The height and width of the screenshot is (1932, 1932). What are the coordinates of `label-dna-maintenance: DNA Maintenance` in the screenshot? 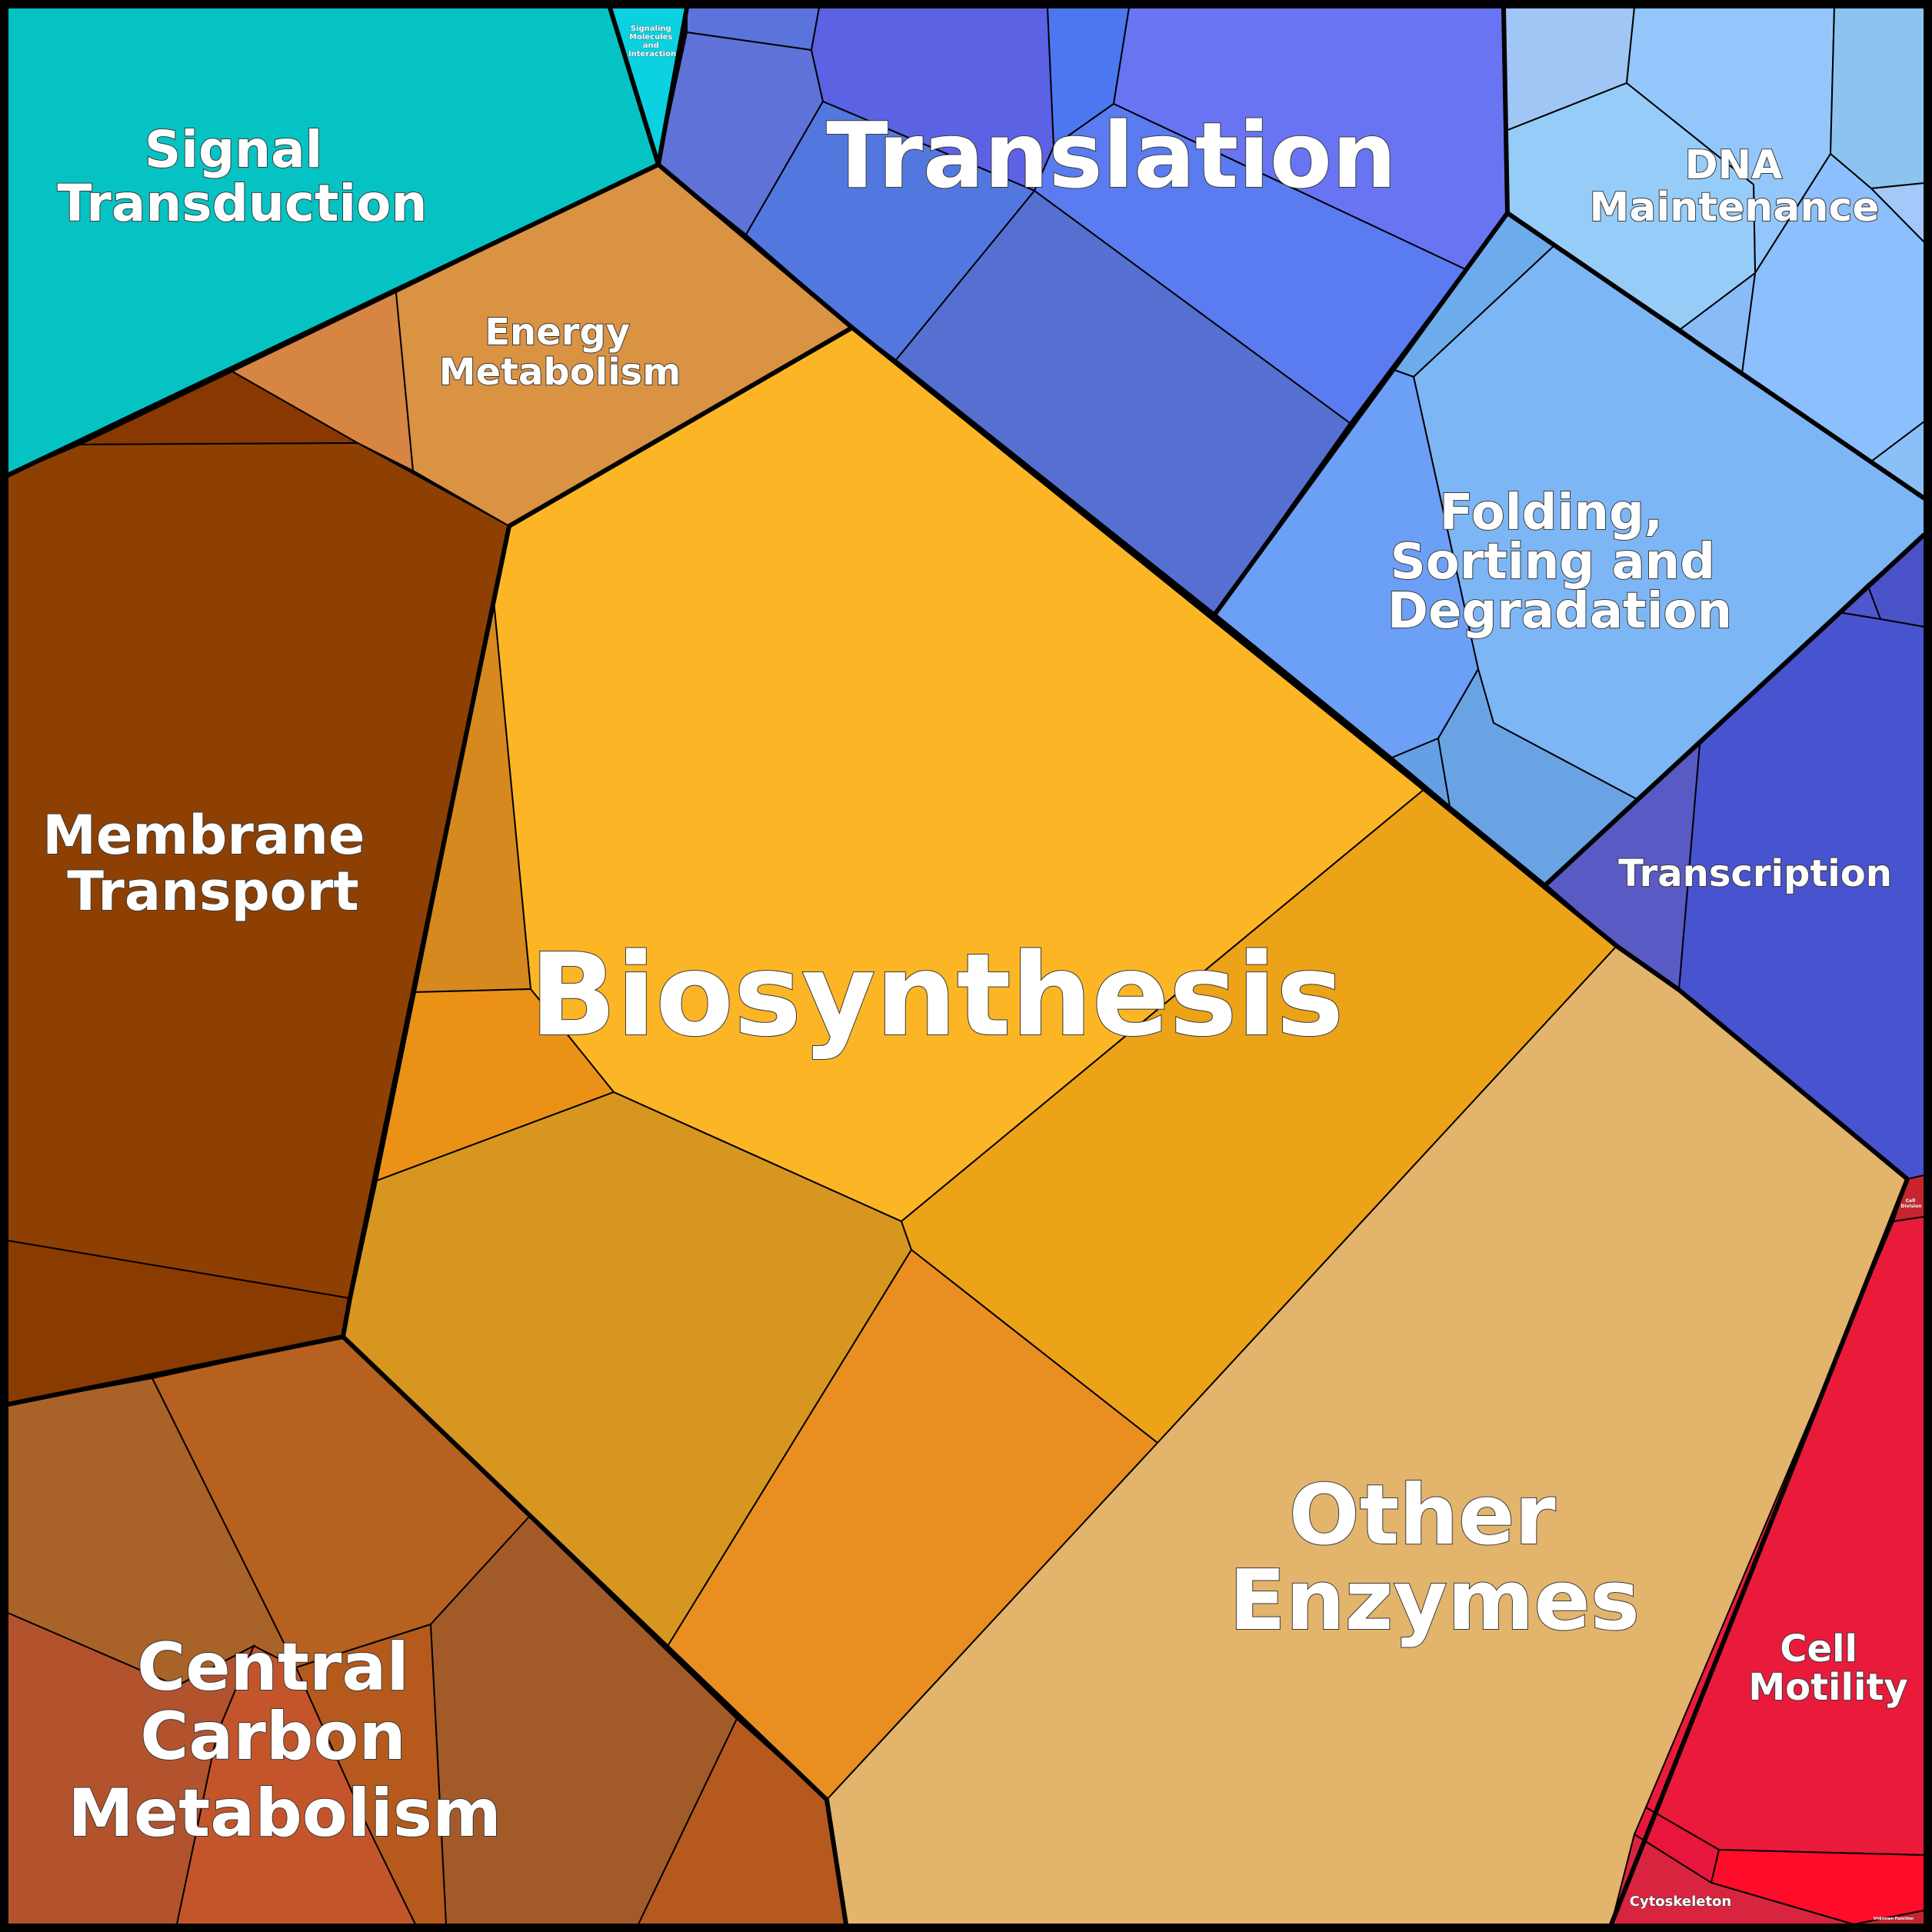 It's located at (1734, 186).